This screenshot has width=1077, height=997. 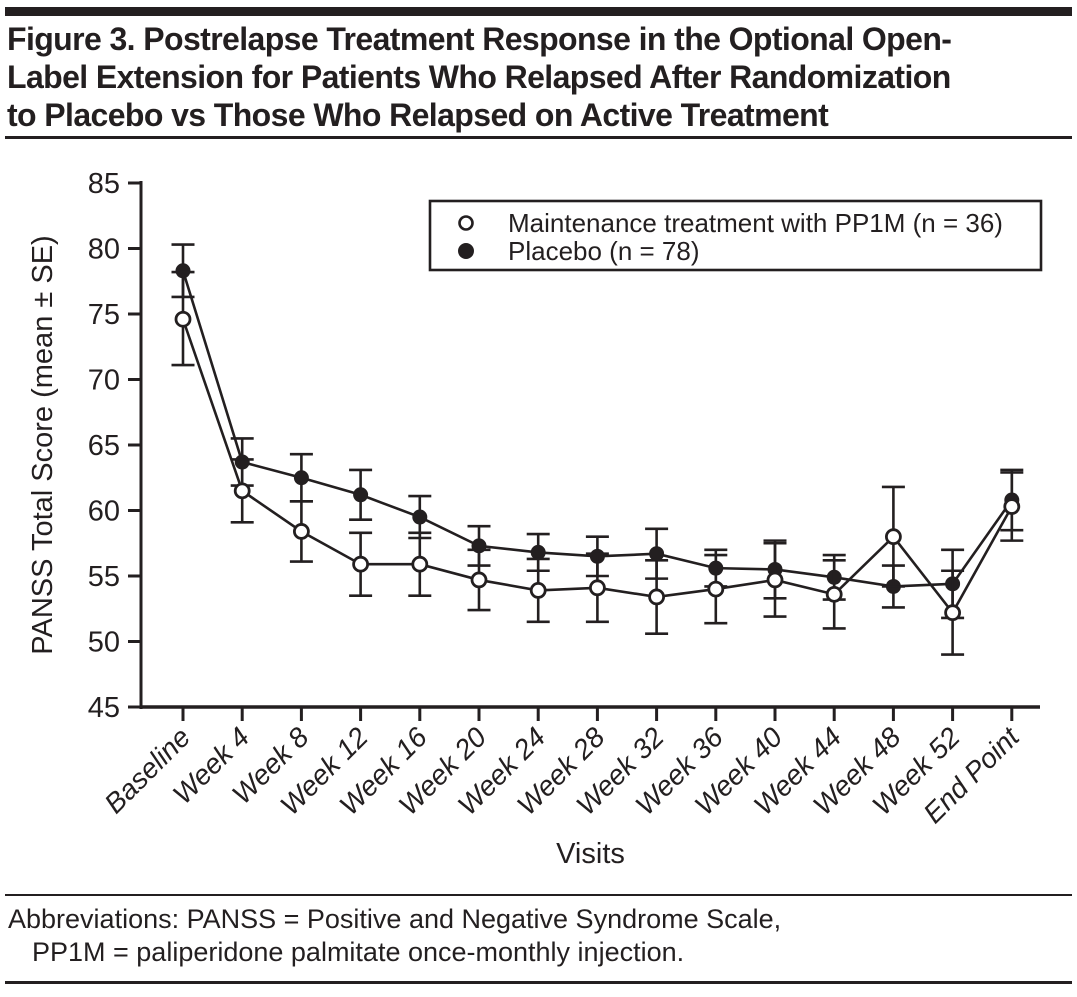 What do you see at coordinates (104, 381) in the screenshot?
I see `y-axis-tick-label: 70` at bounding box center [104, 381].